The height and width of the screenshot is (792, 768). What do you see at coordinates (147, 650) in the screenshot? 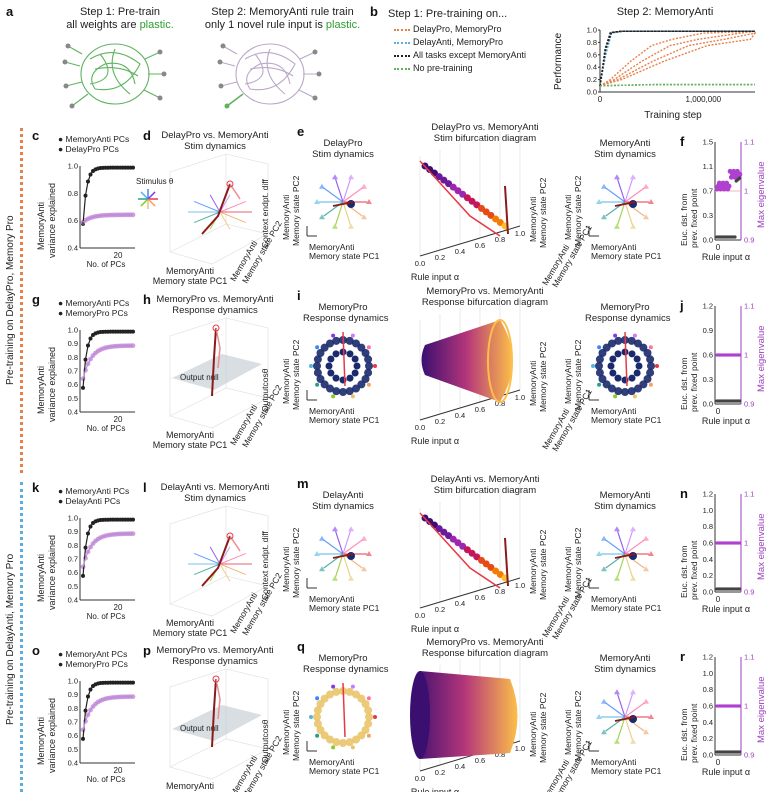
I see `panel-label-p: p` at bounding box center [147, 650].